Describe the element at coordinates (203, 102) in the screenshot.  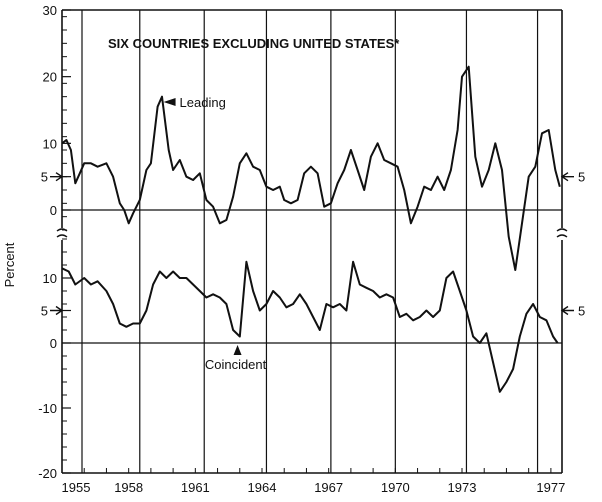
I see `leading-label: Leading` at that location.